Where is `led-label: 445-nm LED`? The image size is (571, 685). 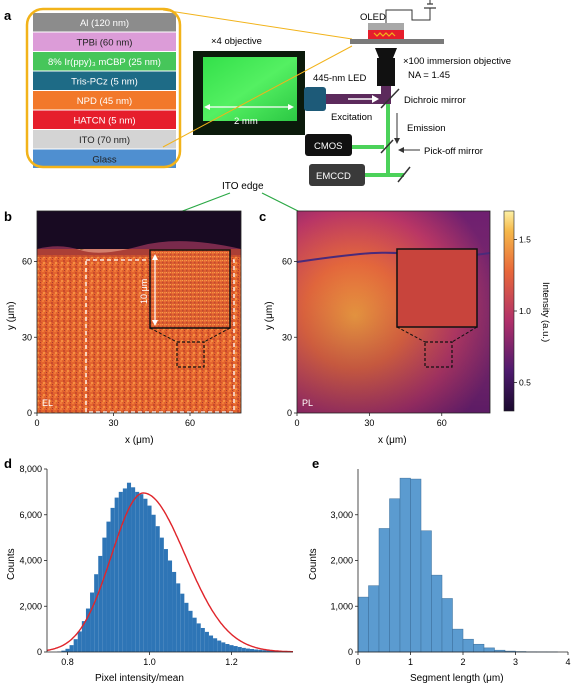 led-label: 445-nm LED is located at coordinates (339, 78).